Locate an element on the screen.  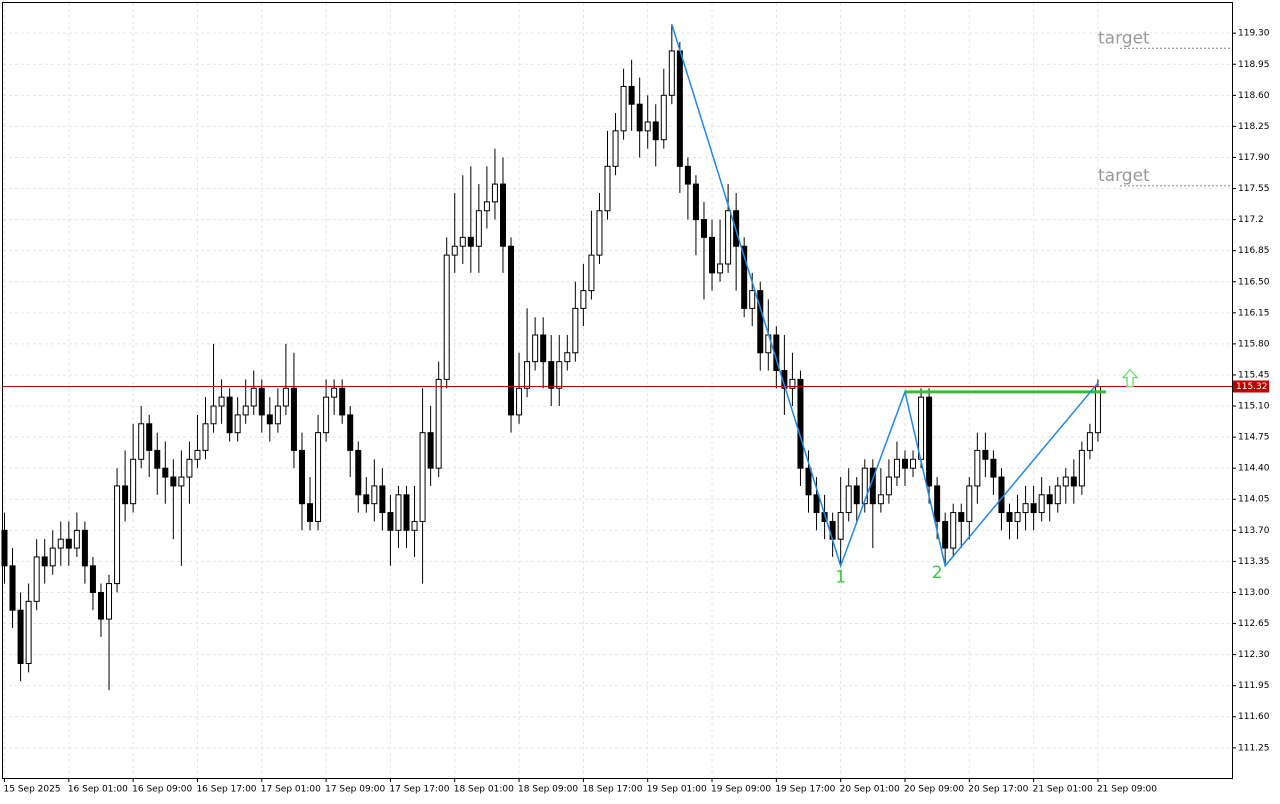
signal-arrow is located at coordinates (1130, 378).